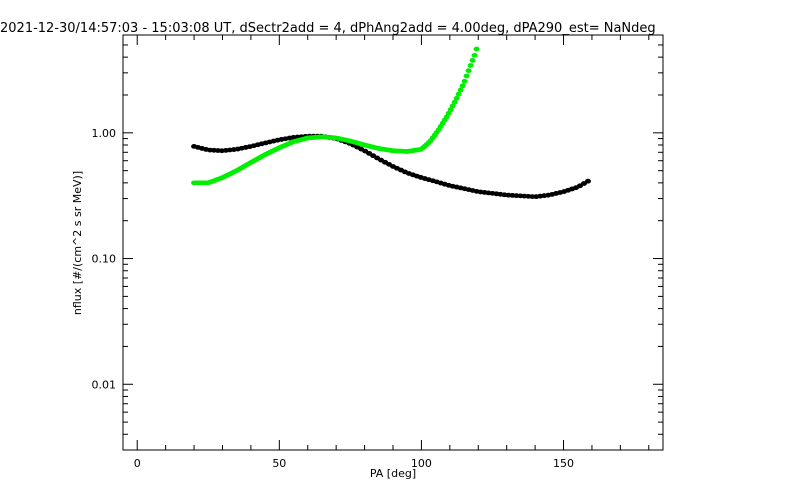  Describe the element at coordinates (563, 463) in the screenshot. I see `x-tick-label: 150` at that location.